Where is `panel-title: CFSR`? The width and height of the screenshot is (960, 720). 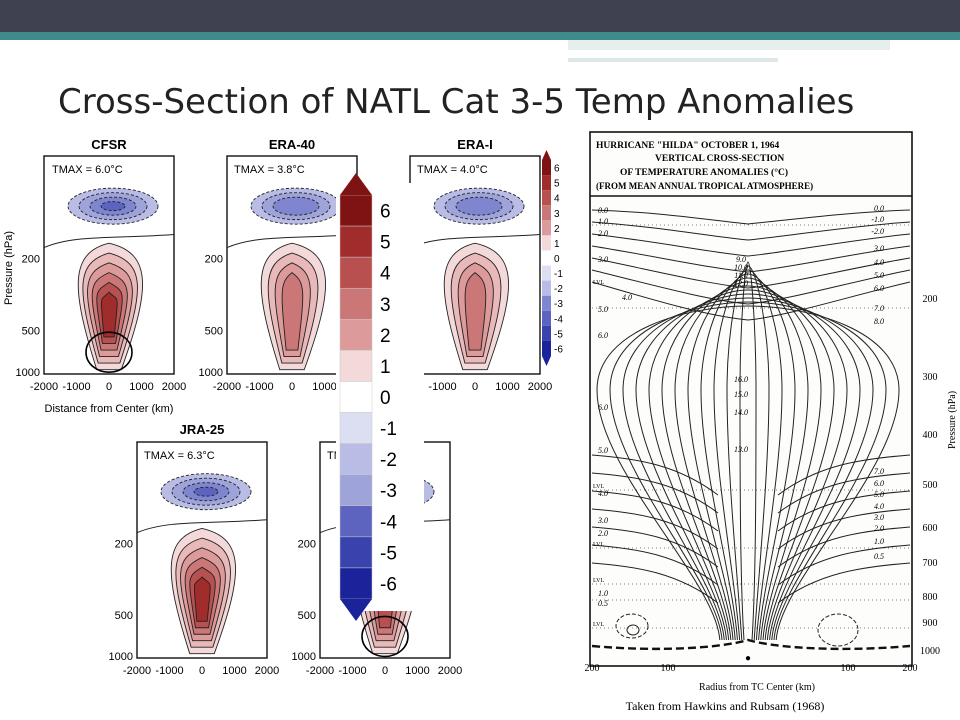 panel-title: CFSR is located at coordinates (109, 144).